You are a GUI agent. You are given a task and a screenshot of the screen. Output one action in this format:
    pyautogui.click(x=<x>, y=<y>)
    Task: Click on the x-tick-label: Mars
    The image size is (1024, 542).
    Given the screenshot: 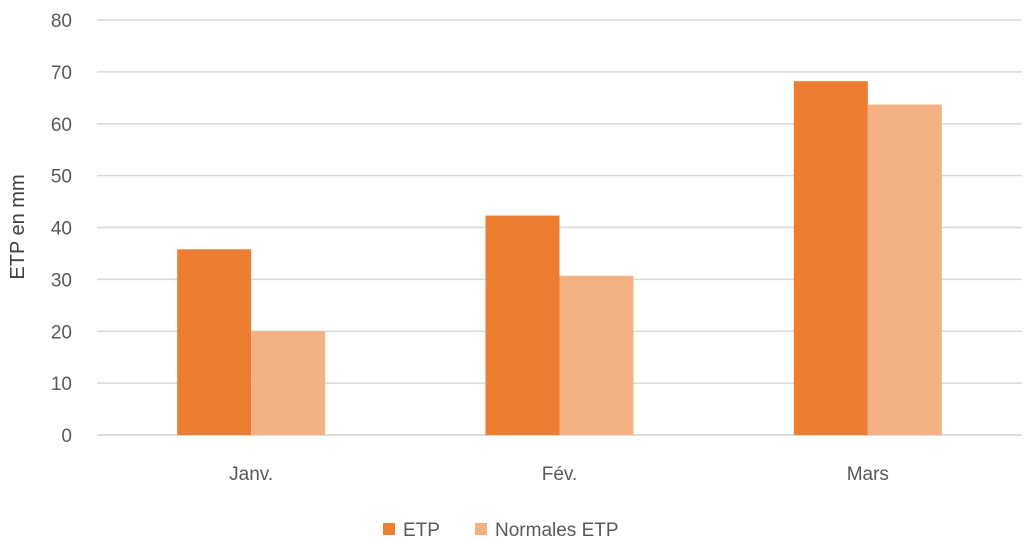 What is the action you would take?
    pyautogui.click(x=868, y=474)
    